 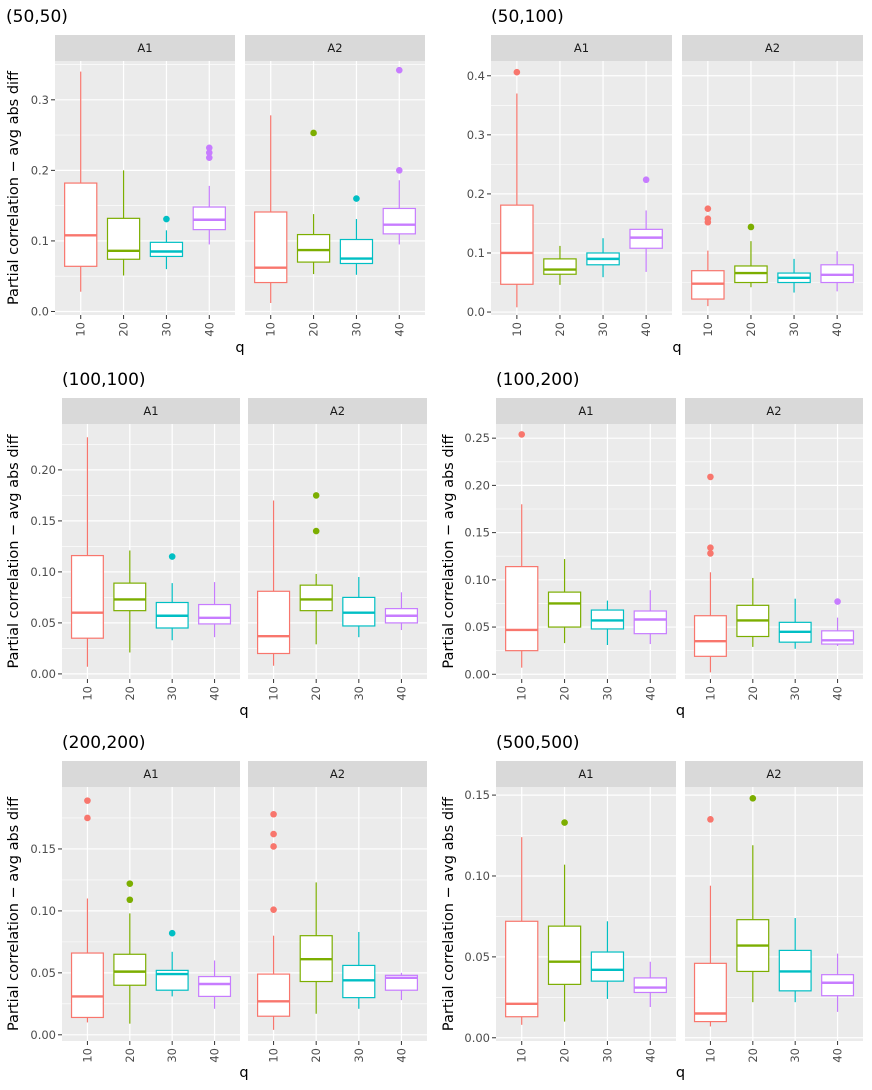 What do you see at coordinates (680, 711) in the screenshot?
I see `x-axis-label: q` at bounding box center [680, 711].